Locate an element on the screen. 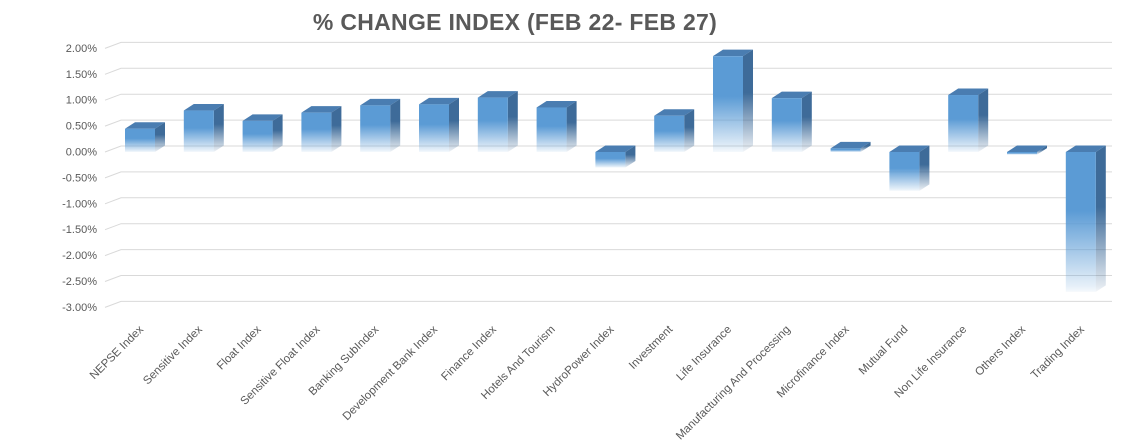  x-axis-category-label: Others Index is located at coordinates (1000, 350).